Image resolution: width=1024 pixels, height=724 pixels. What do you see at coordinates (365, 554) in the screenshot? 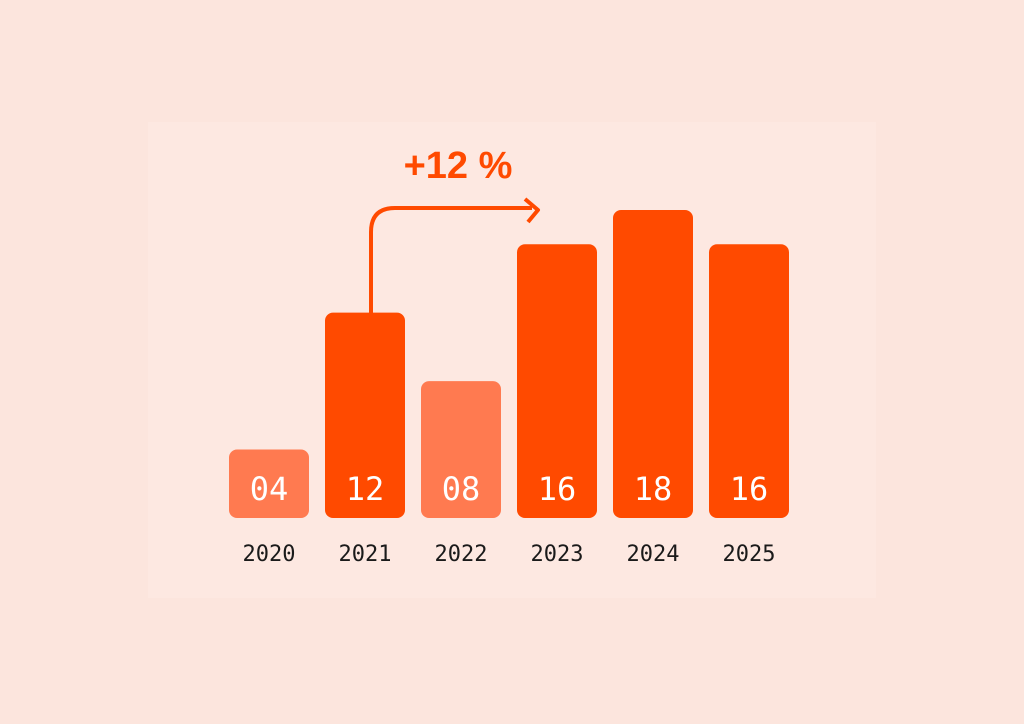
I see `x-tick-label: 2021` at bounding box center [365, 554].